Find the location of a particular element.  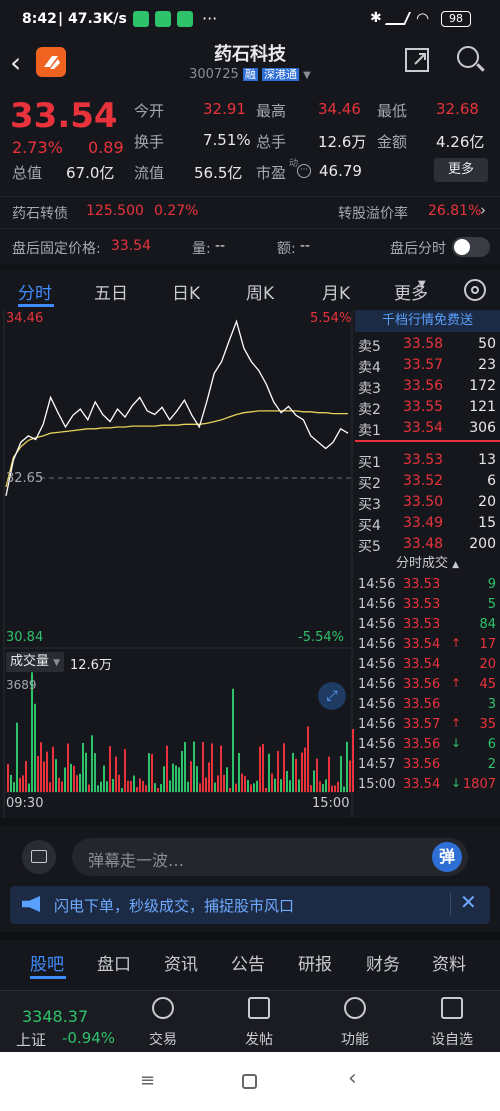

book-row: 卖1 33.54 306 is located at coordinates (427, 428).